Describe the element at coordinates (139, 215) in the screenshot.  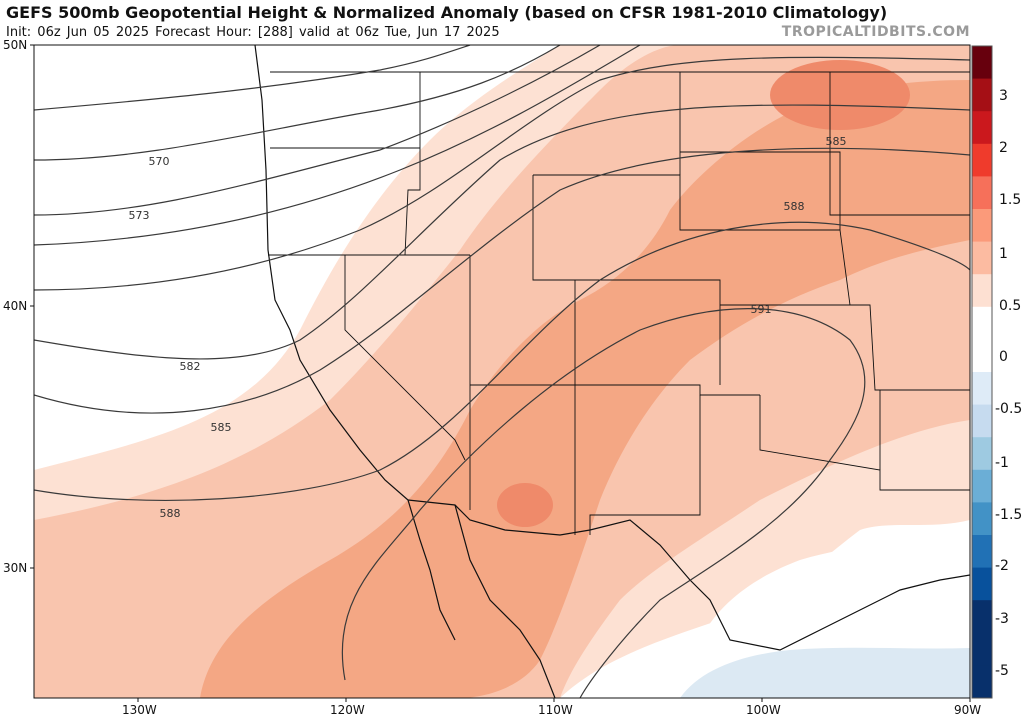
I see `contour-label: 573` at that location.